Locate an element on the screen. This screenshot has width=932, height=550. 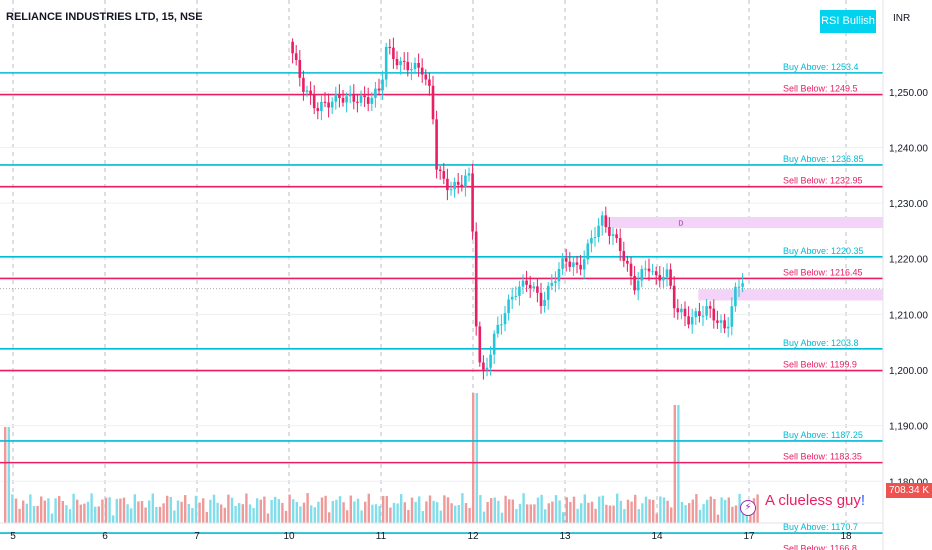
x-tick-label: 18 is located at coordinates (846, 536).